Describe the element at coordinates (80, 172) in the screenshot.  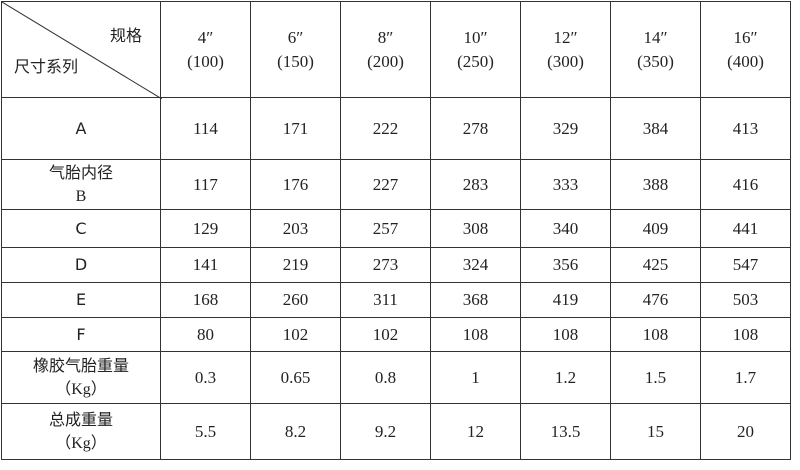
I see `label-line: 气胎内径` at that location.